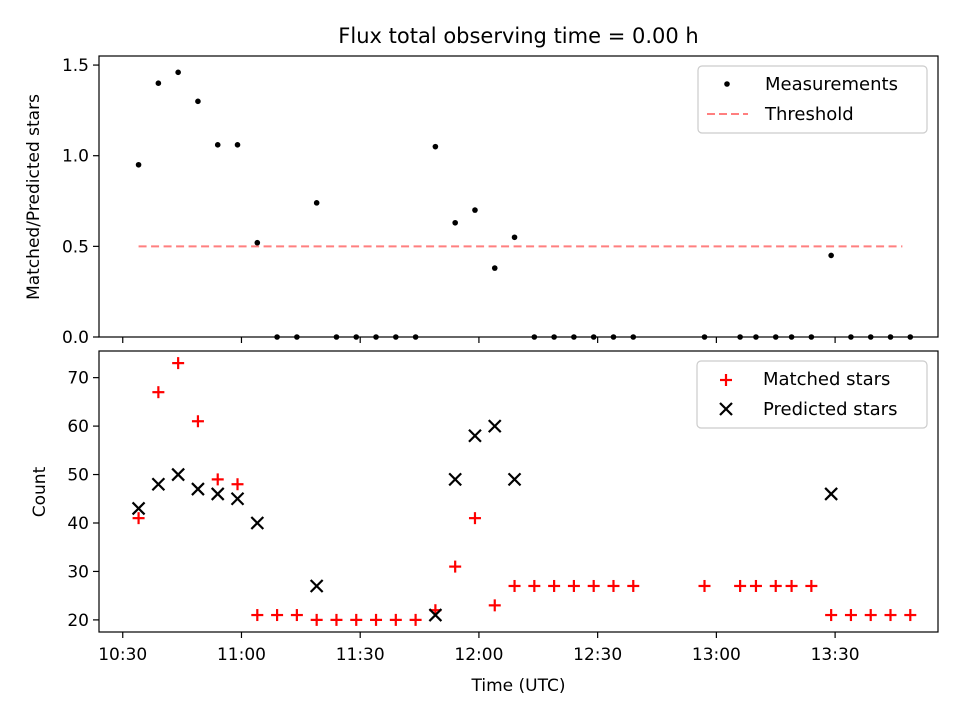 The height and width of the screenshot is (720, 960). I want to click on x-tick-label: 10:30, so click(122, 655).